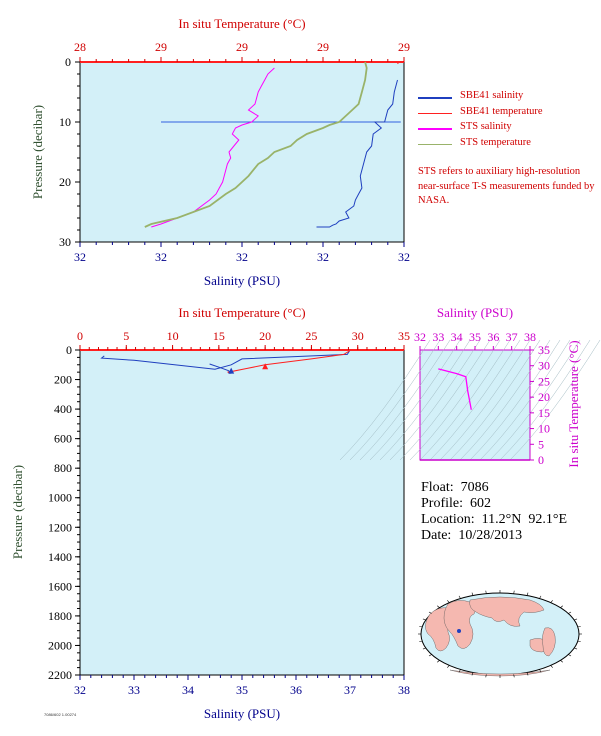 This screenshot has height=736, width=601. What do you see at coordinates (490, 636) in the screenshot?
I see `map-land` at bounding box center [490, 636].